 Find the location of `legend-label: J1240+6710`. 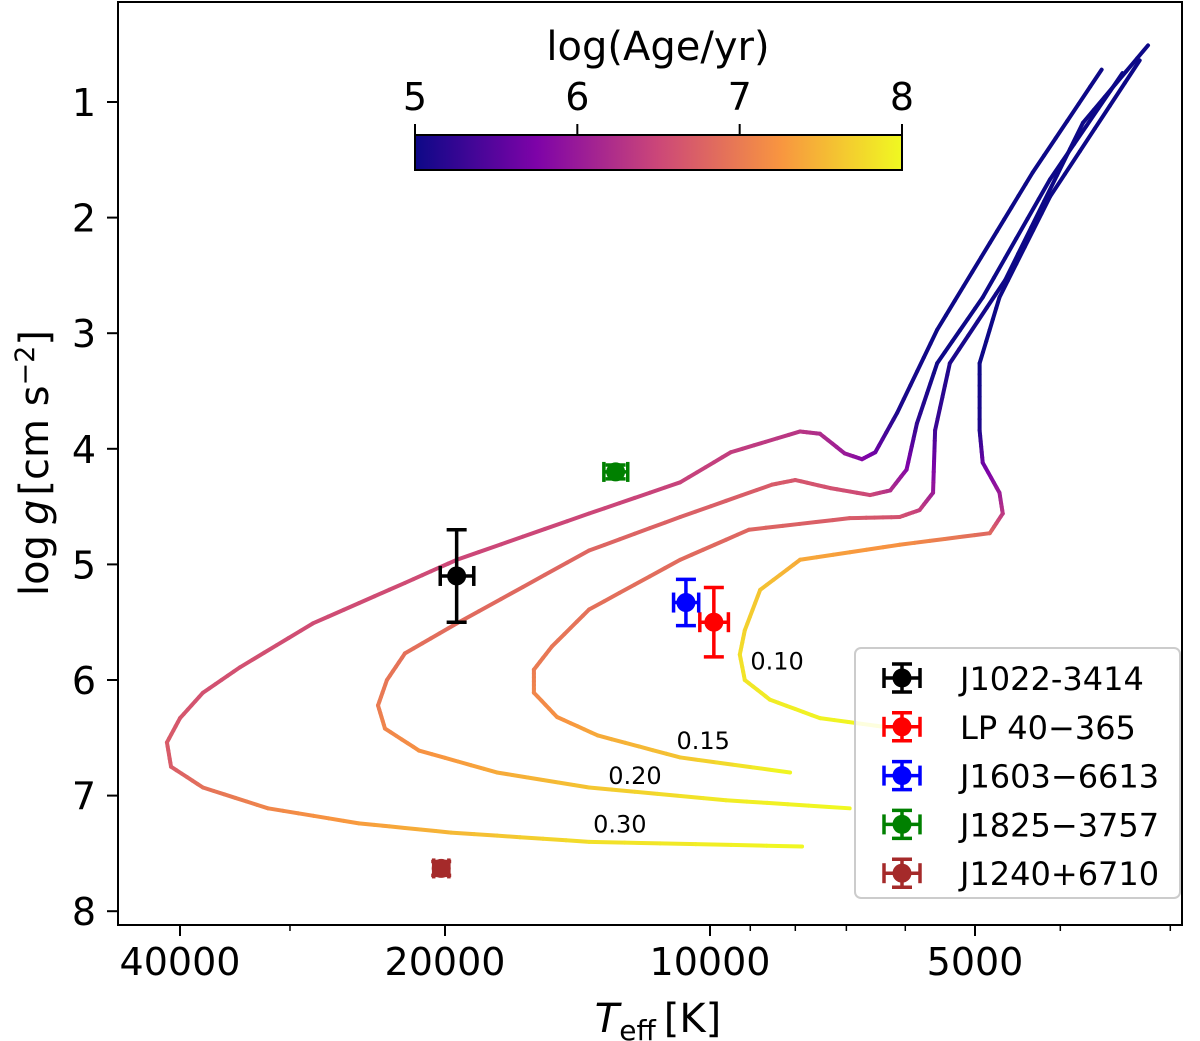

legend-label: J1240+6710 is located at coordinates (1058, 874).